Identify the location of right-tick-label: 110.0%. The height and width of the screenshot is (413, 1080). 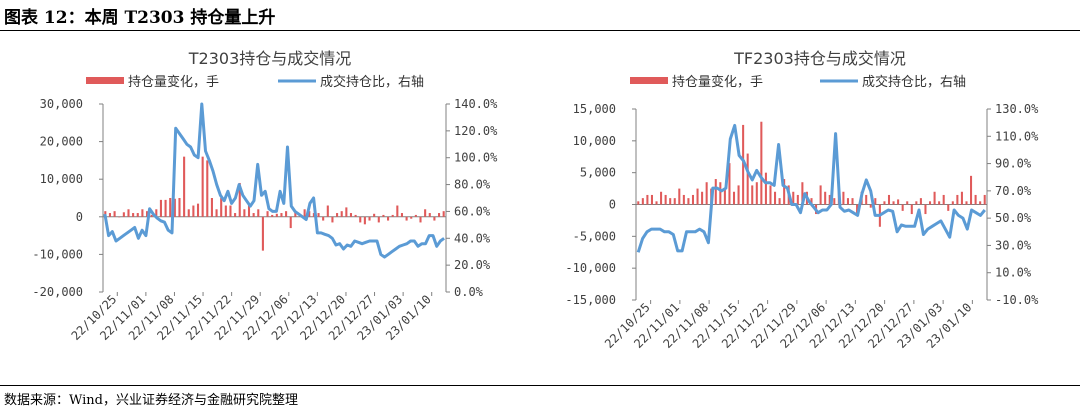
(1017, 136).